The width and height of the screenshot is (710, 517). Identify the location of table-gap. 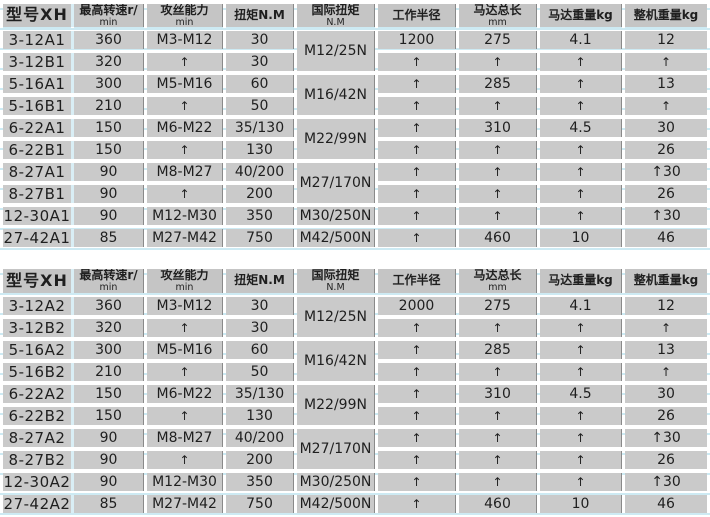
(355, 258).